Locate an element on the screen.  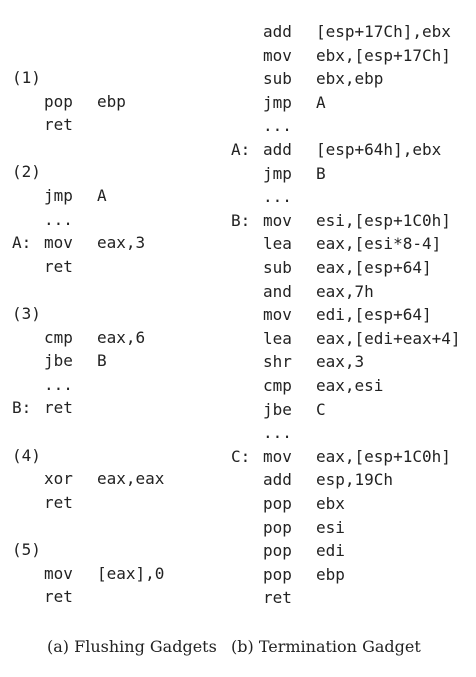
code-operand: ebx is located at coordinates (330, 503).